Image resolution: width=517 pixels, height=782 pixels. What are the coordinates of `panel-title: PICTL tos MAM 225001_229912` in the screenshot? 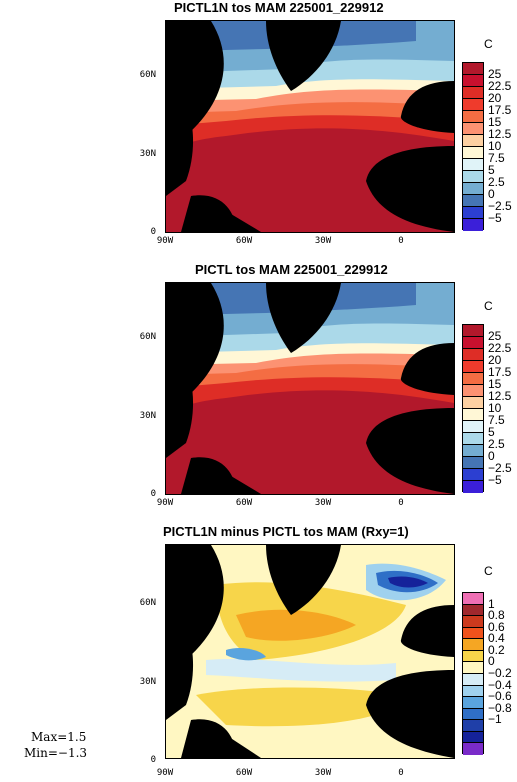 It's located at (291, 269).